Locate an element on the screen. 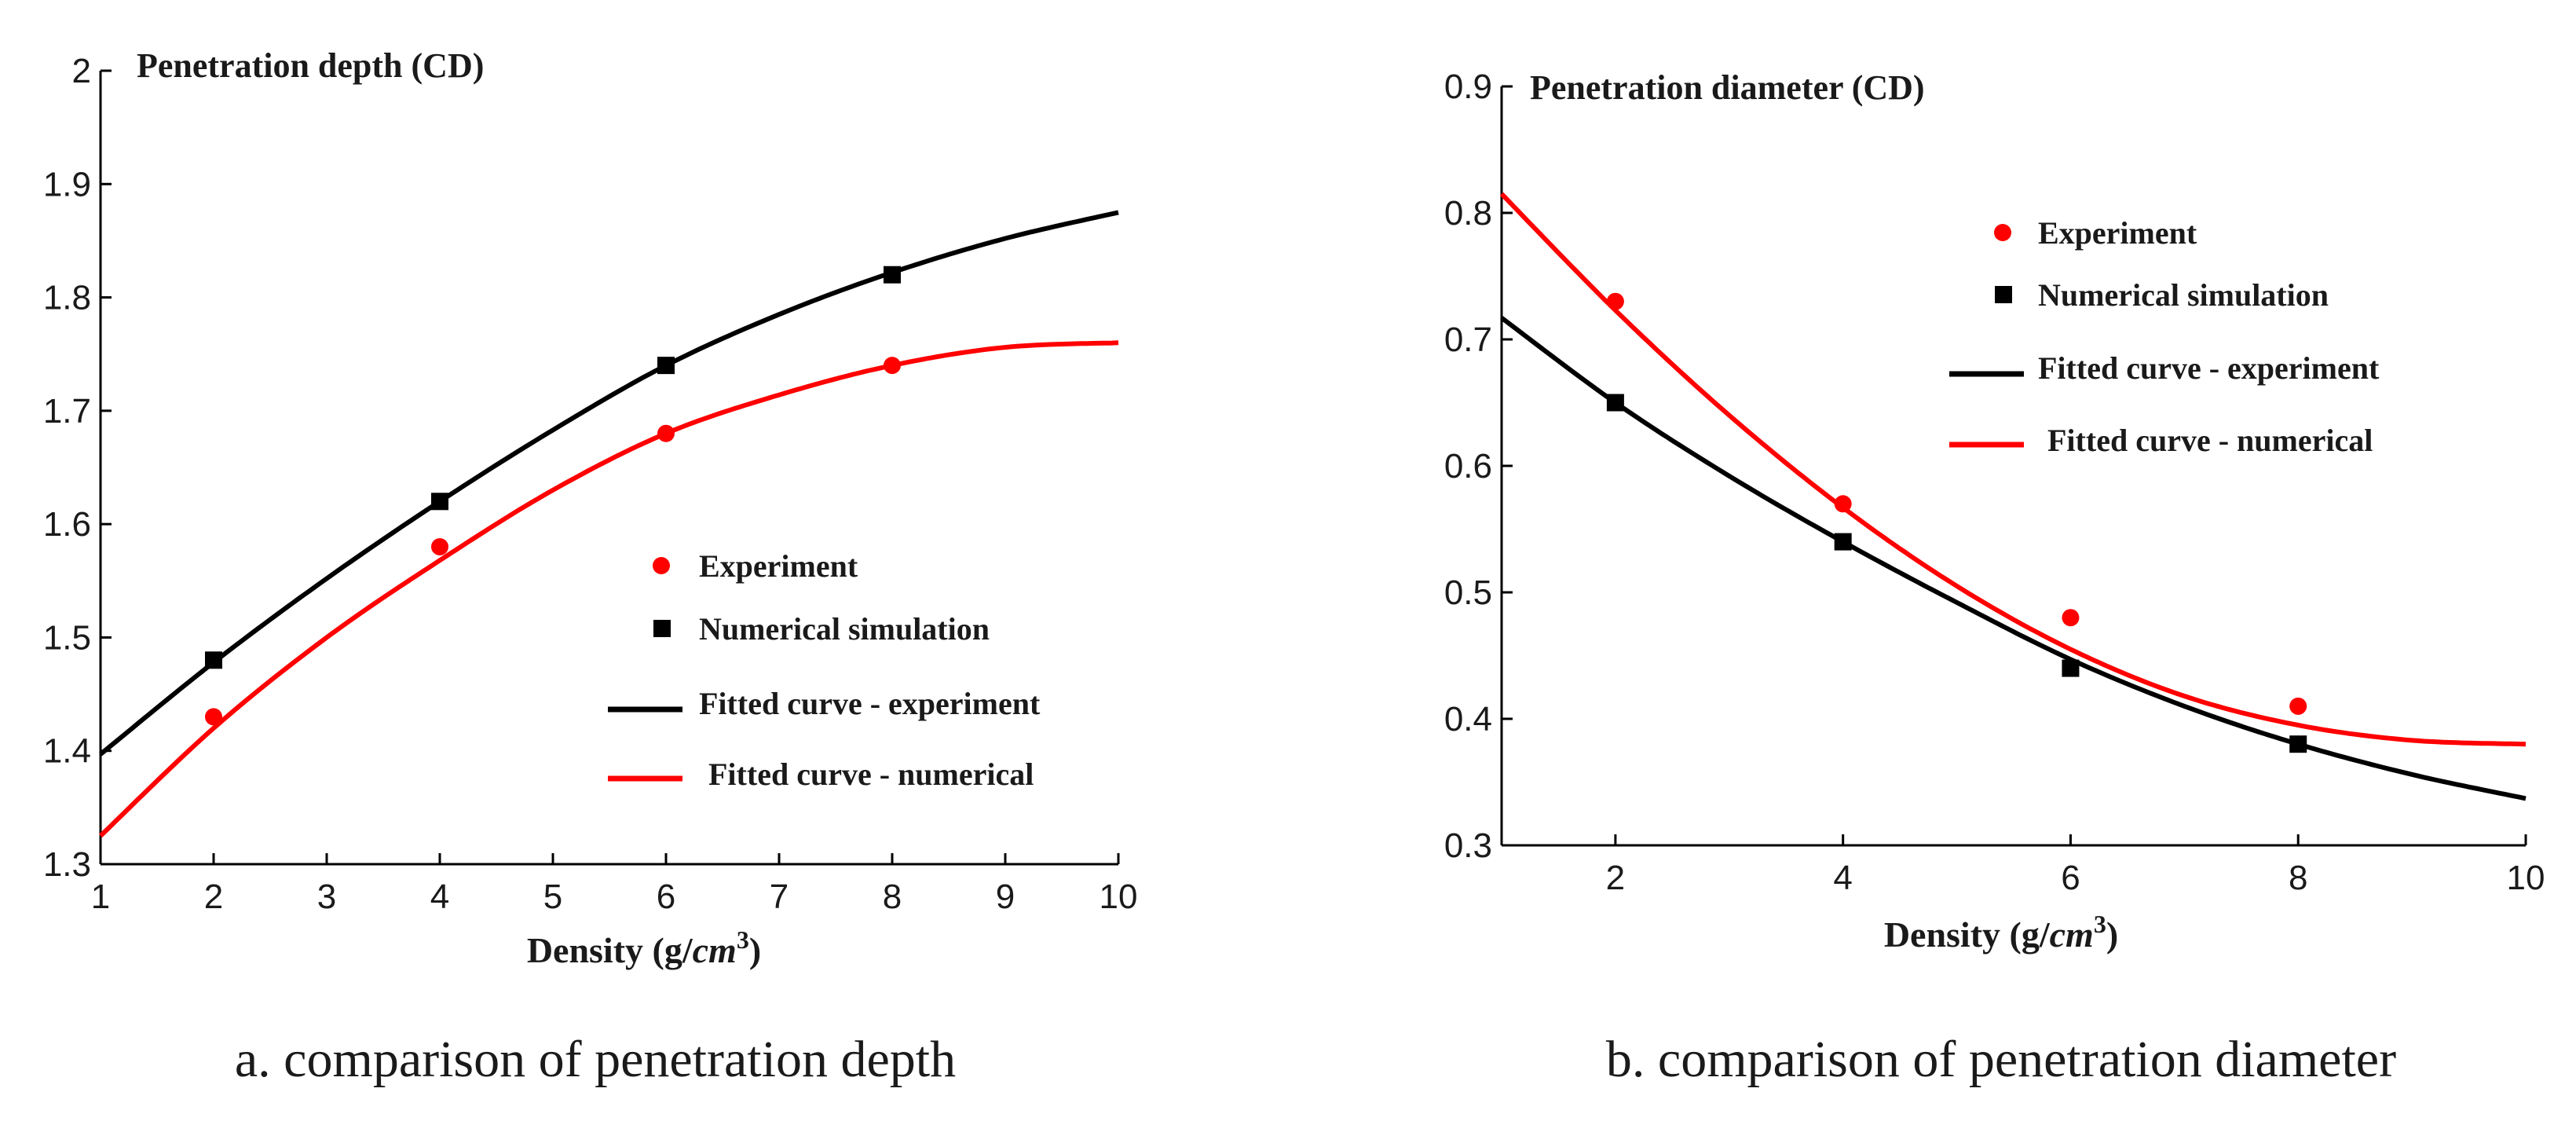 This screenshot has height=1125, width=2576. y-tick-label: 1.3 is located at coordinates (67, 864).